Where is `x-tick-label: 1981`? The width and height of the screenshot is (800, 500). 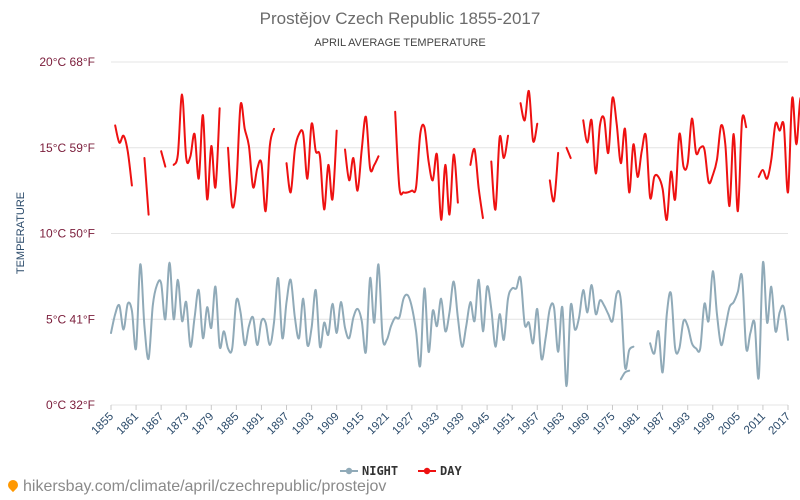
x-tick-label: 1981 is located at coordinates (629, 424).